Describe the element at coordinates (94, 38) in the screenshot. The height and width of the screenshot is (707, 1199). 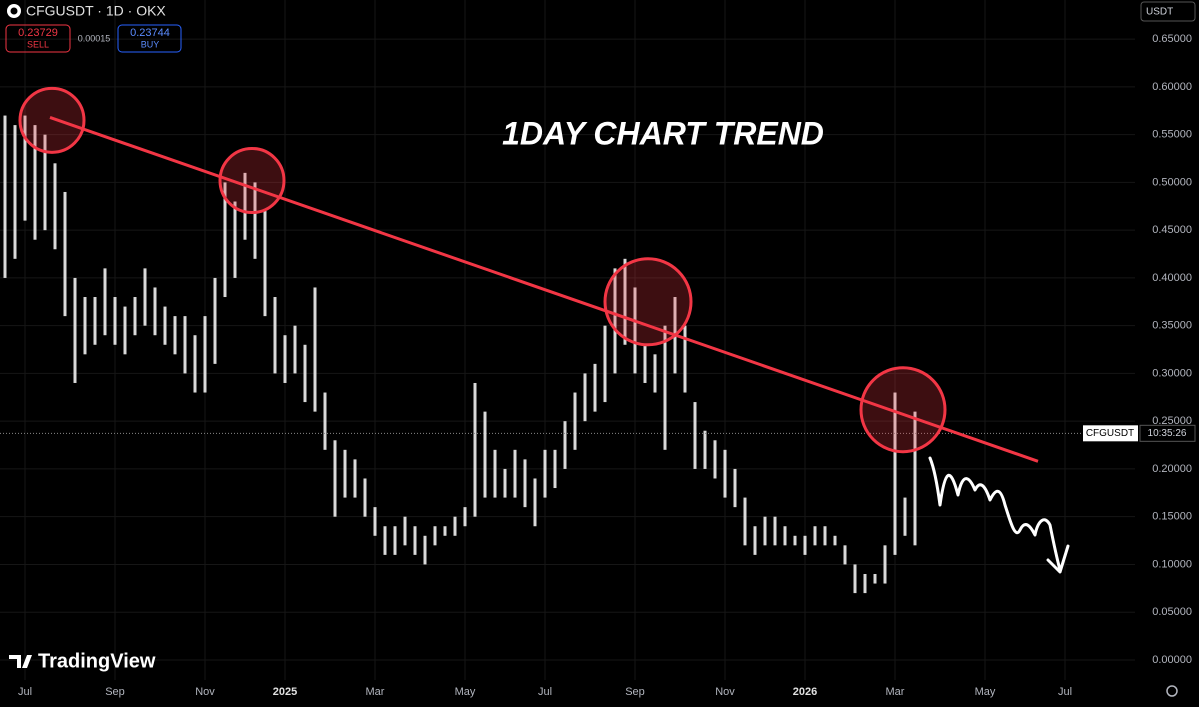
I see `spread: 0.00015` at that location.